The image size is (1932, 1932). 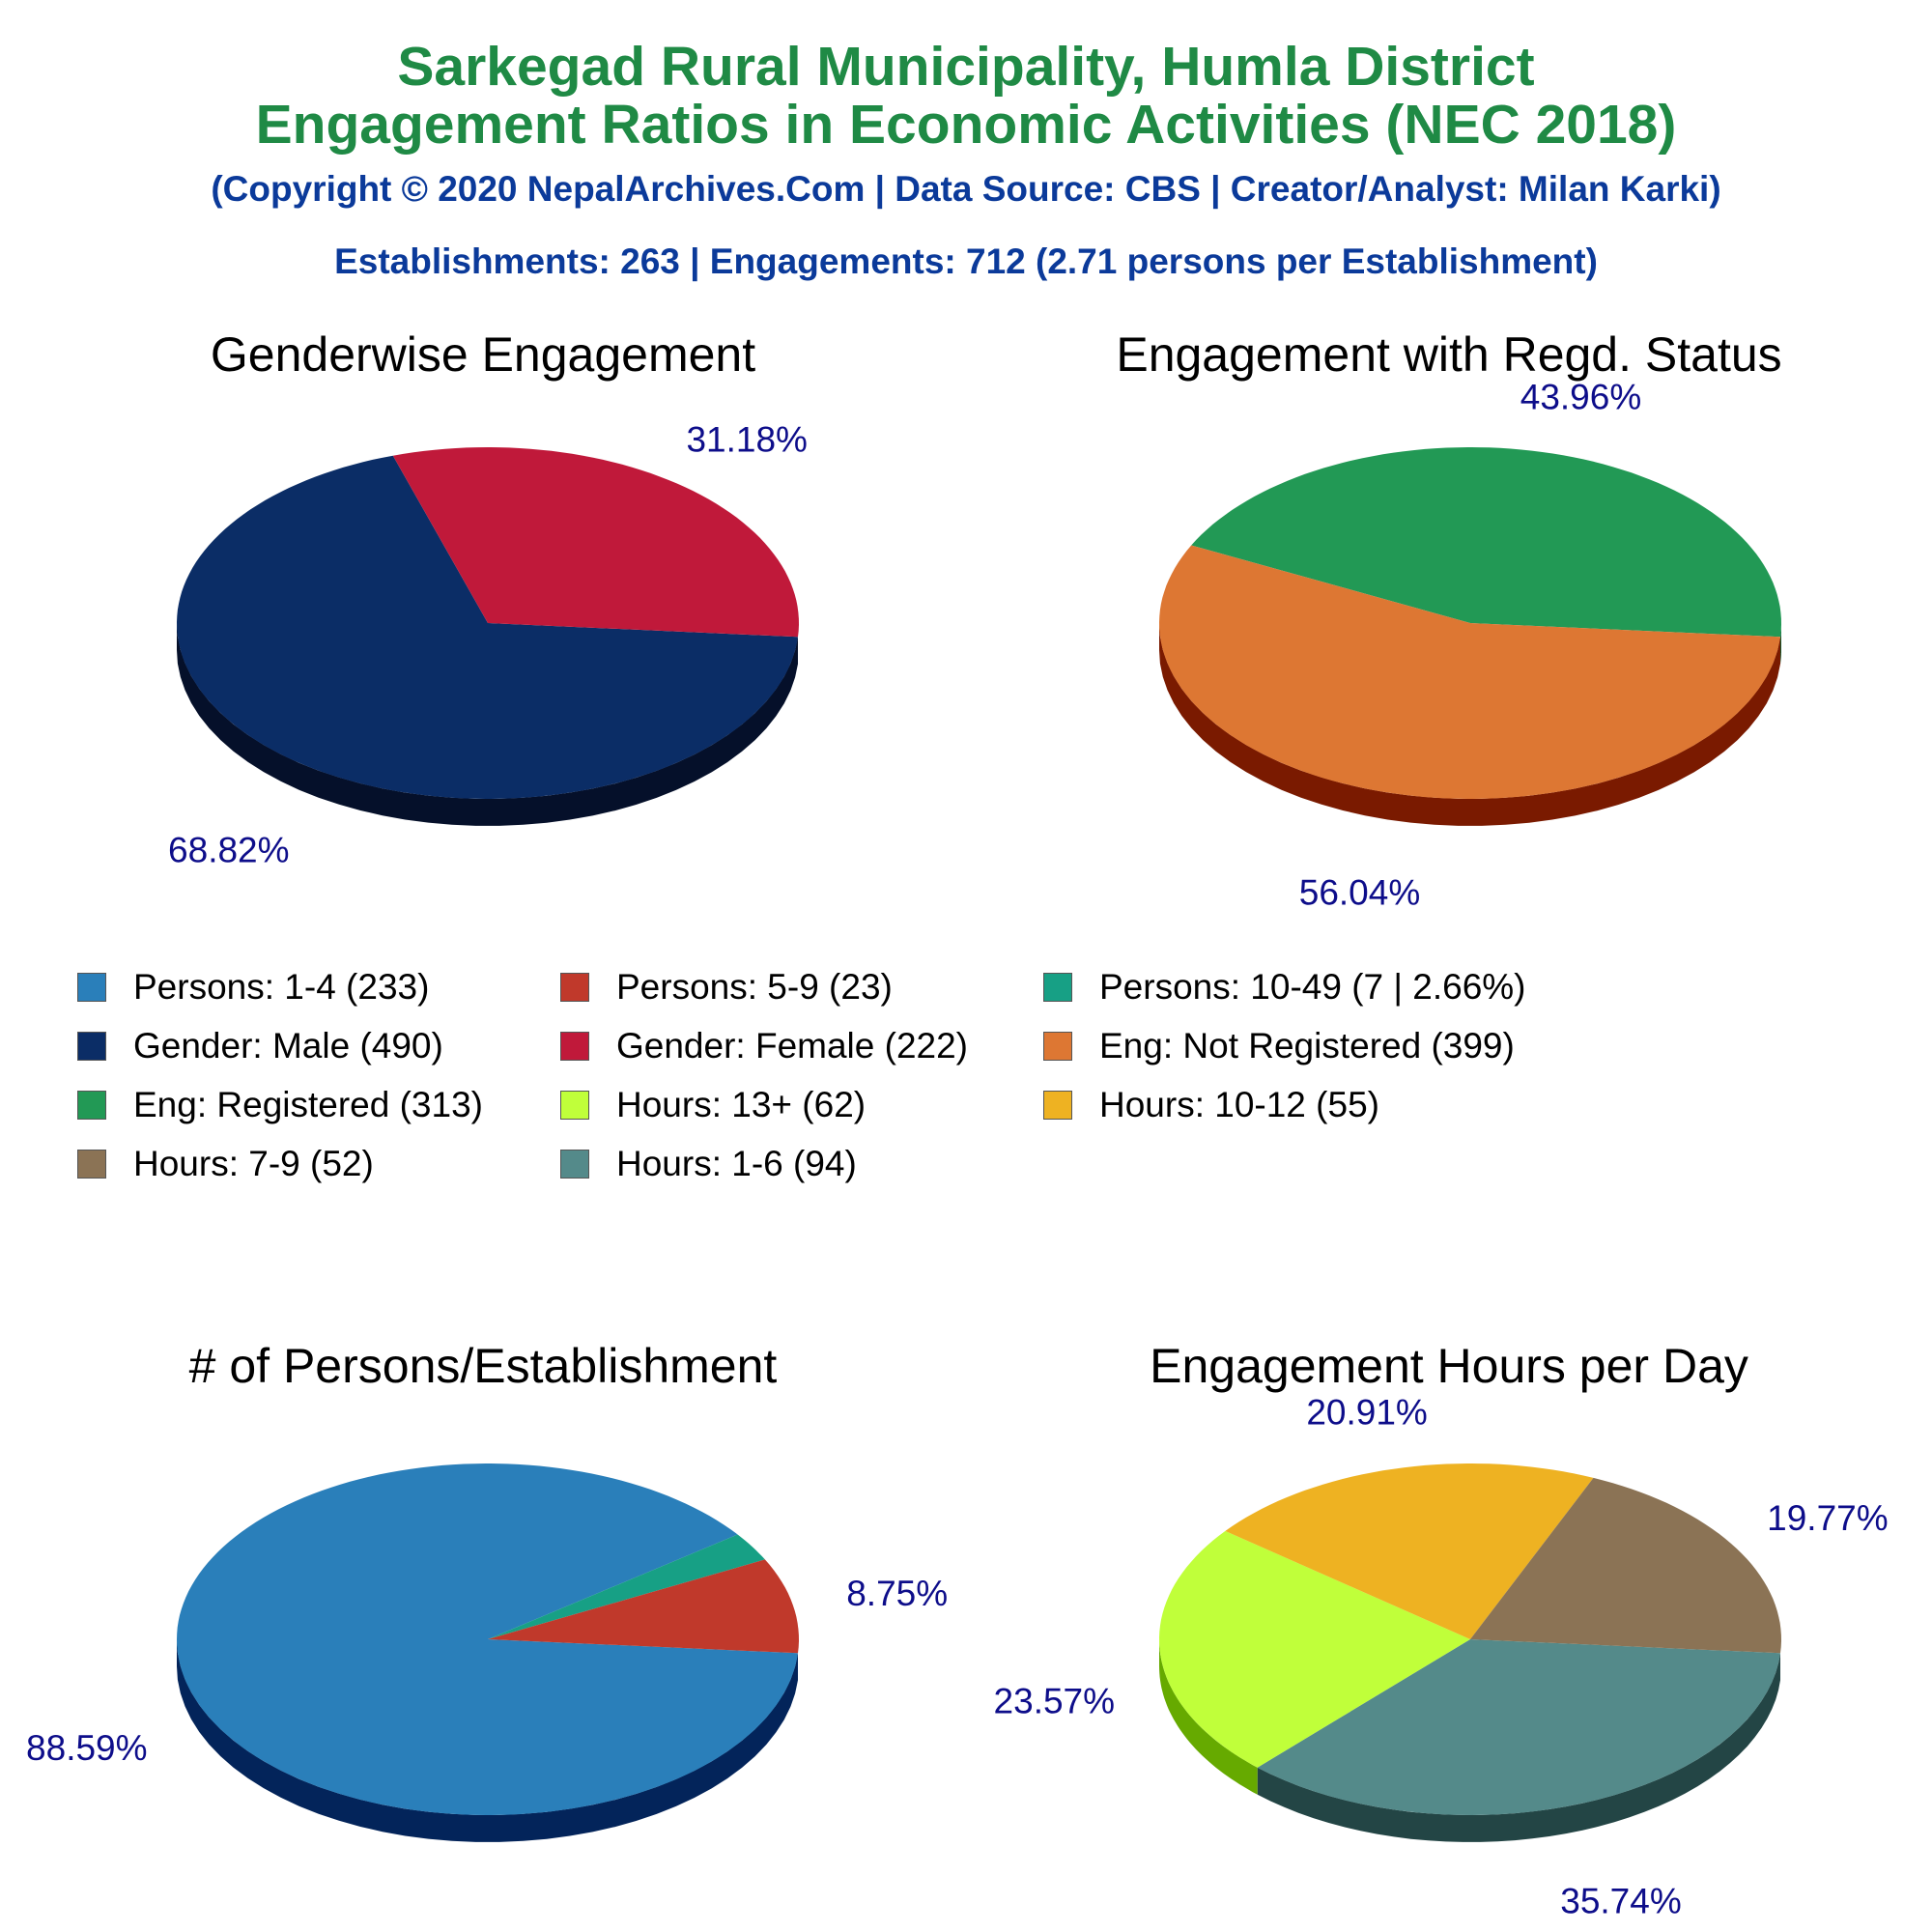 I want to click on legend-label: Eng: Not Registered (399), so click(x=1307, y=1045).